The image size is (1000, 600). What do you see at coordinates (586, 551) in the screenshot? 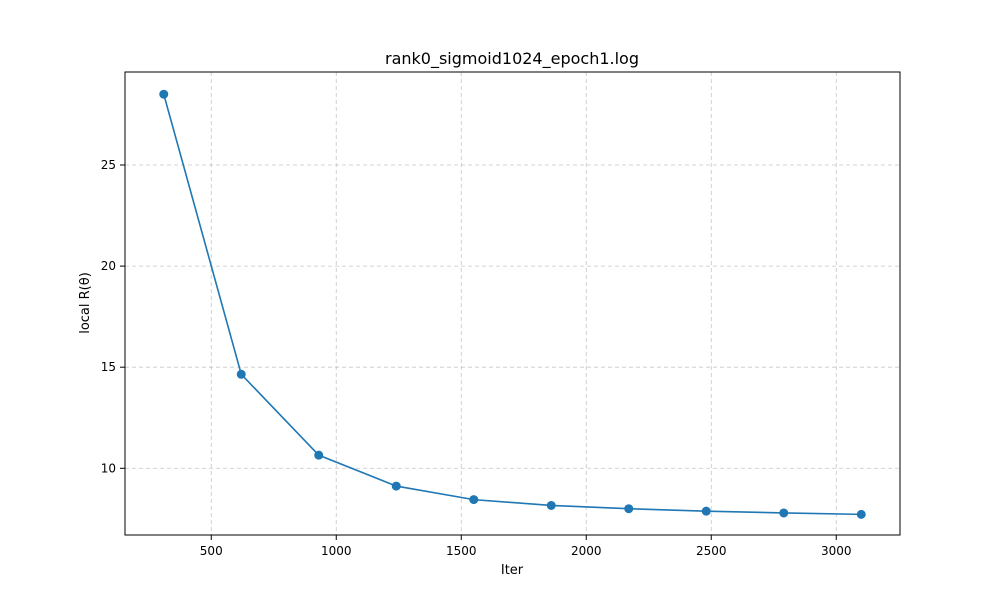
I see `x-tick-label: 2000` at bounding box center [586, 551].